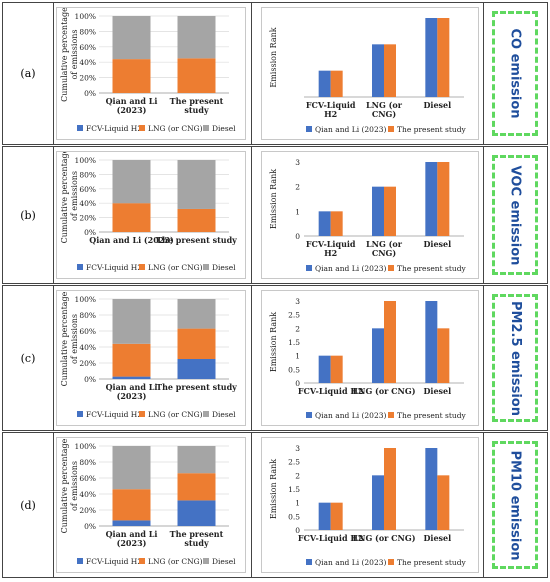 Image resolution: width=550 pixels, height=582 pixels. Describe the element at coordinates (297, 236) in the screenshot. I see `y-tick-label: 0` at that location.